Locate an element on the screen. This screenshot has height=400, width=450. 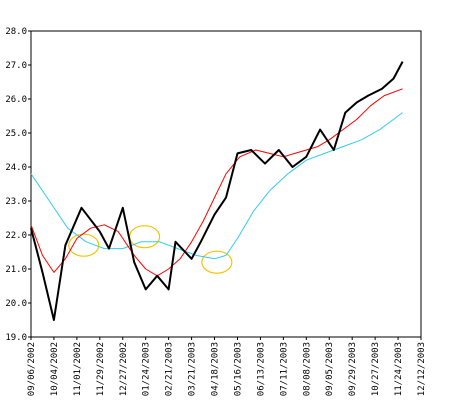
x-tick-label: 12/12/2003 is located at coordinates (422, 369).